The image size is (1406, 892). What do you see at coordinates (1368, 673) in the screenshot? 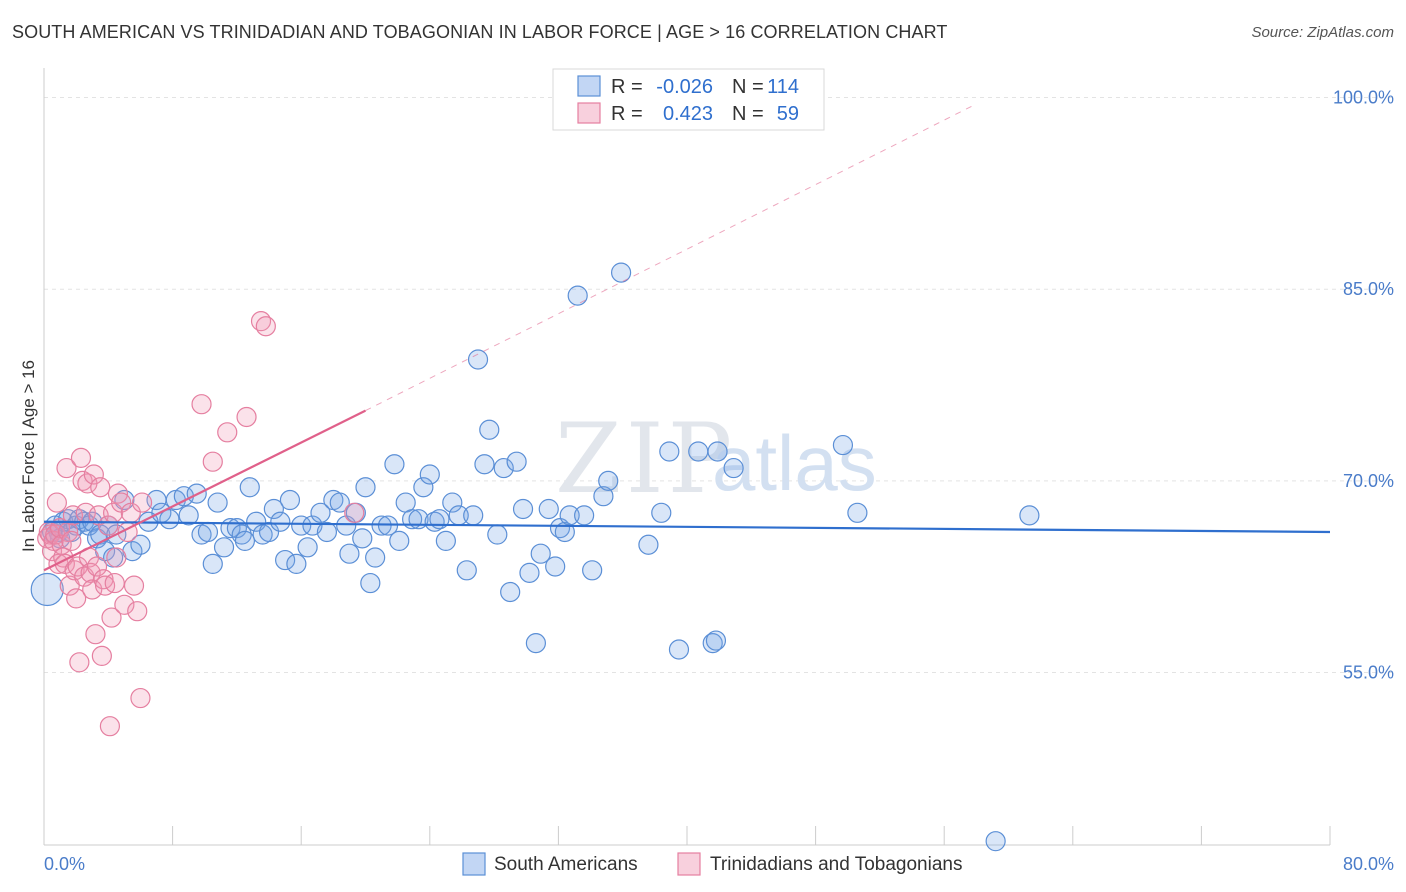
I see `y-tick-label: 55.0%` at bounding box center [1368, 673].